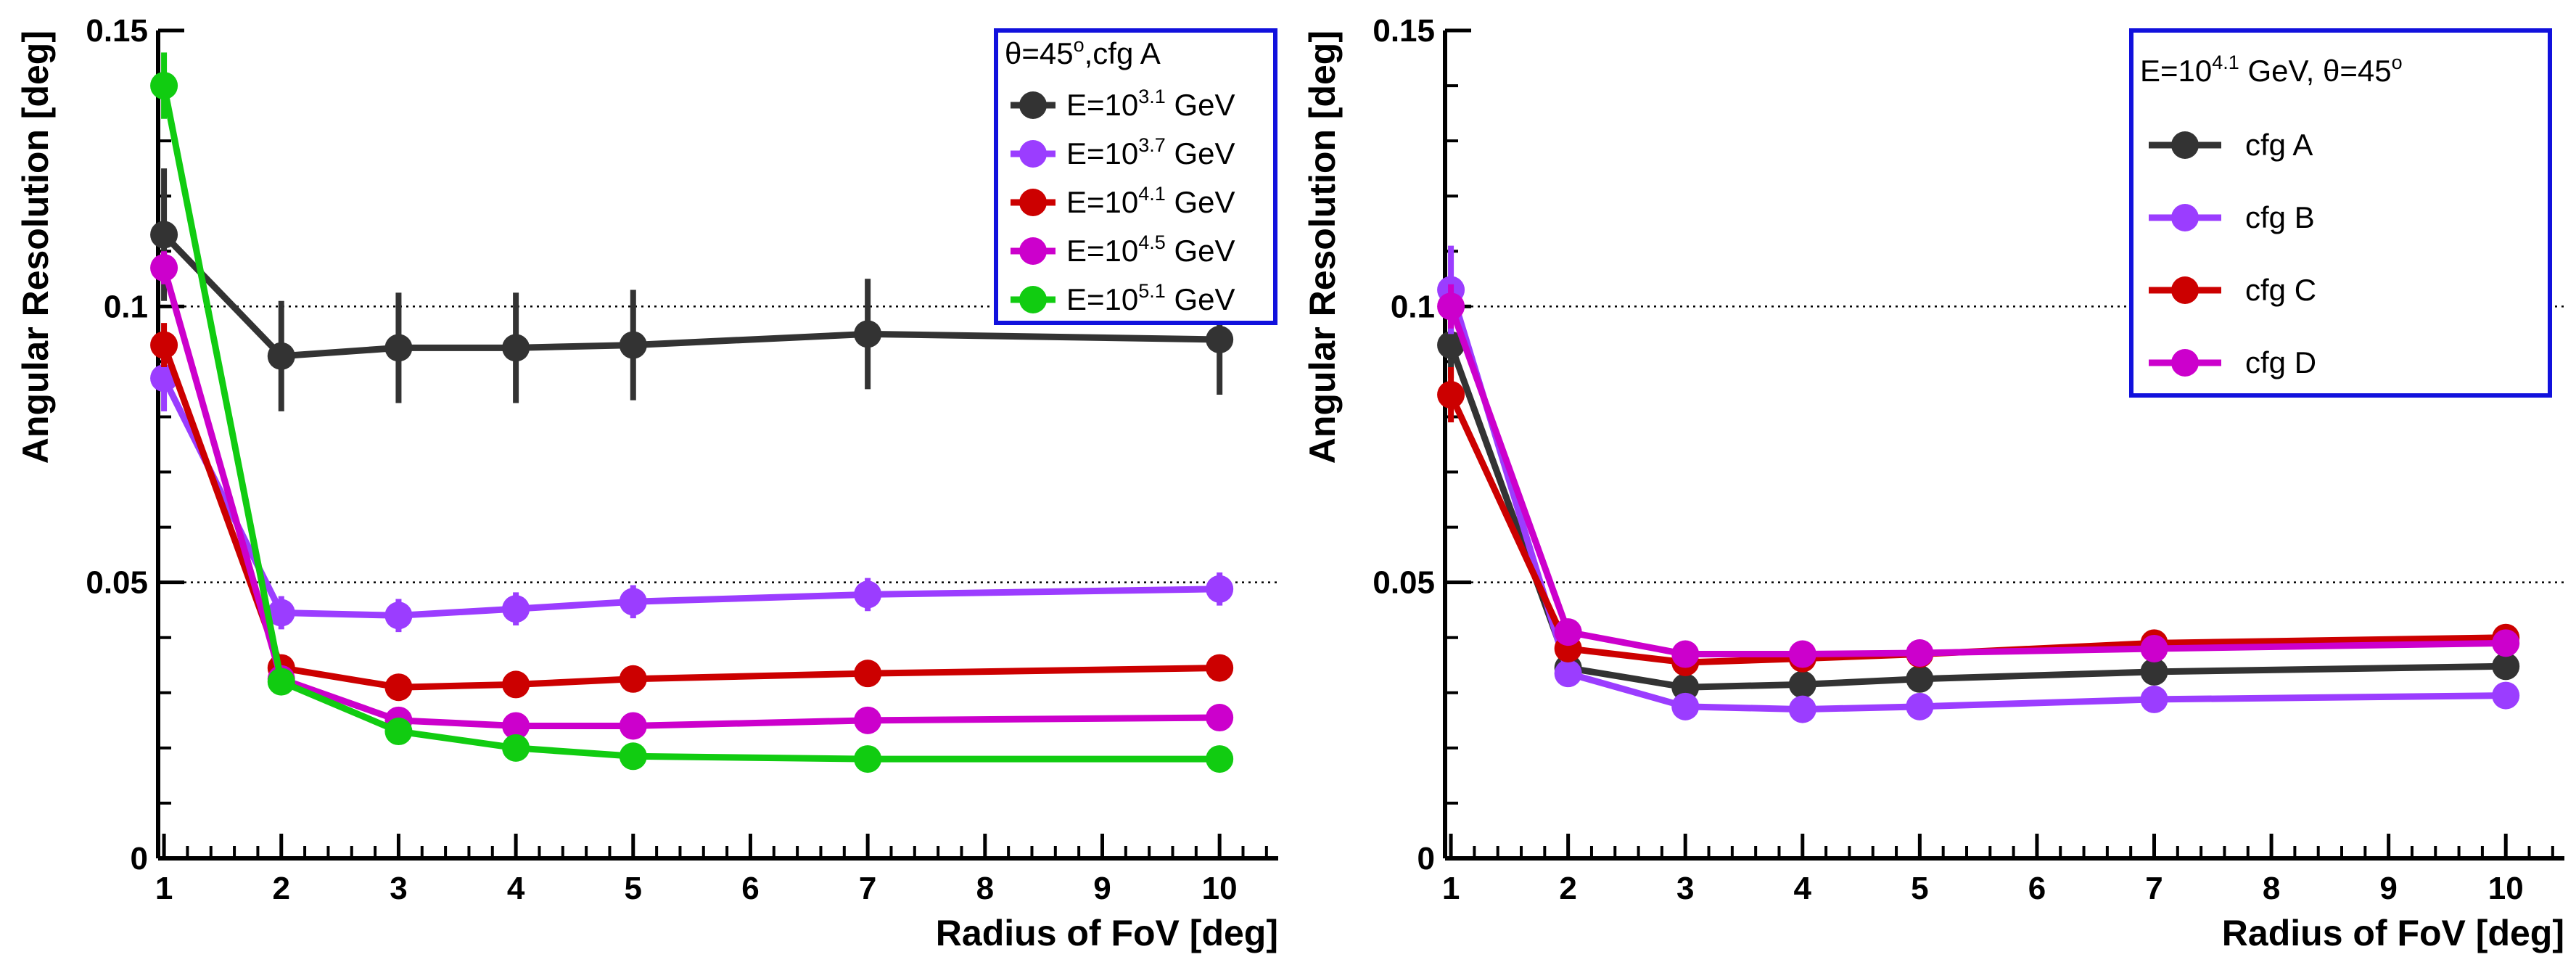  I want to click on x-tick-label: 1, so click(1451, 888).